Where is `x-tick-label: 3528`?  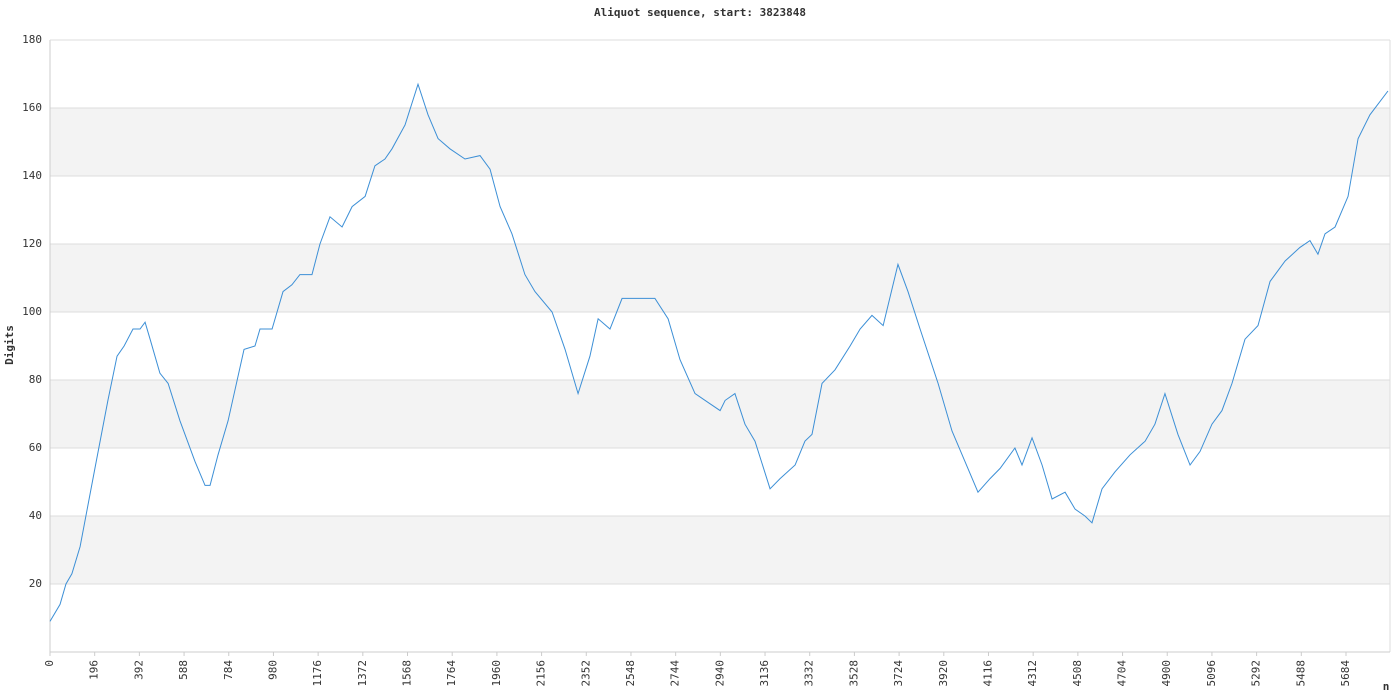
x-tick-label: 3528 is located at coordinates (853, 673).